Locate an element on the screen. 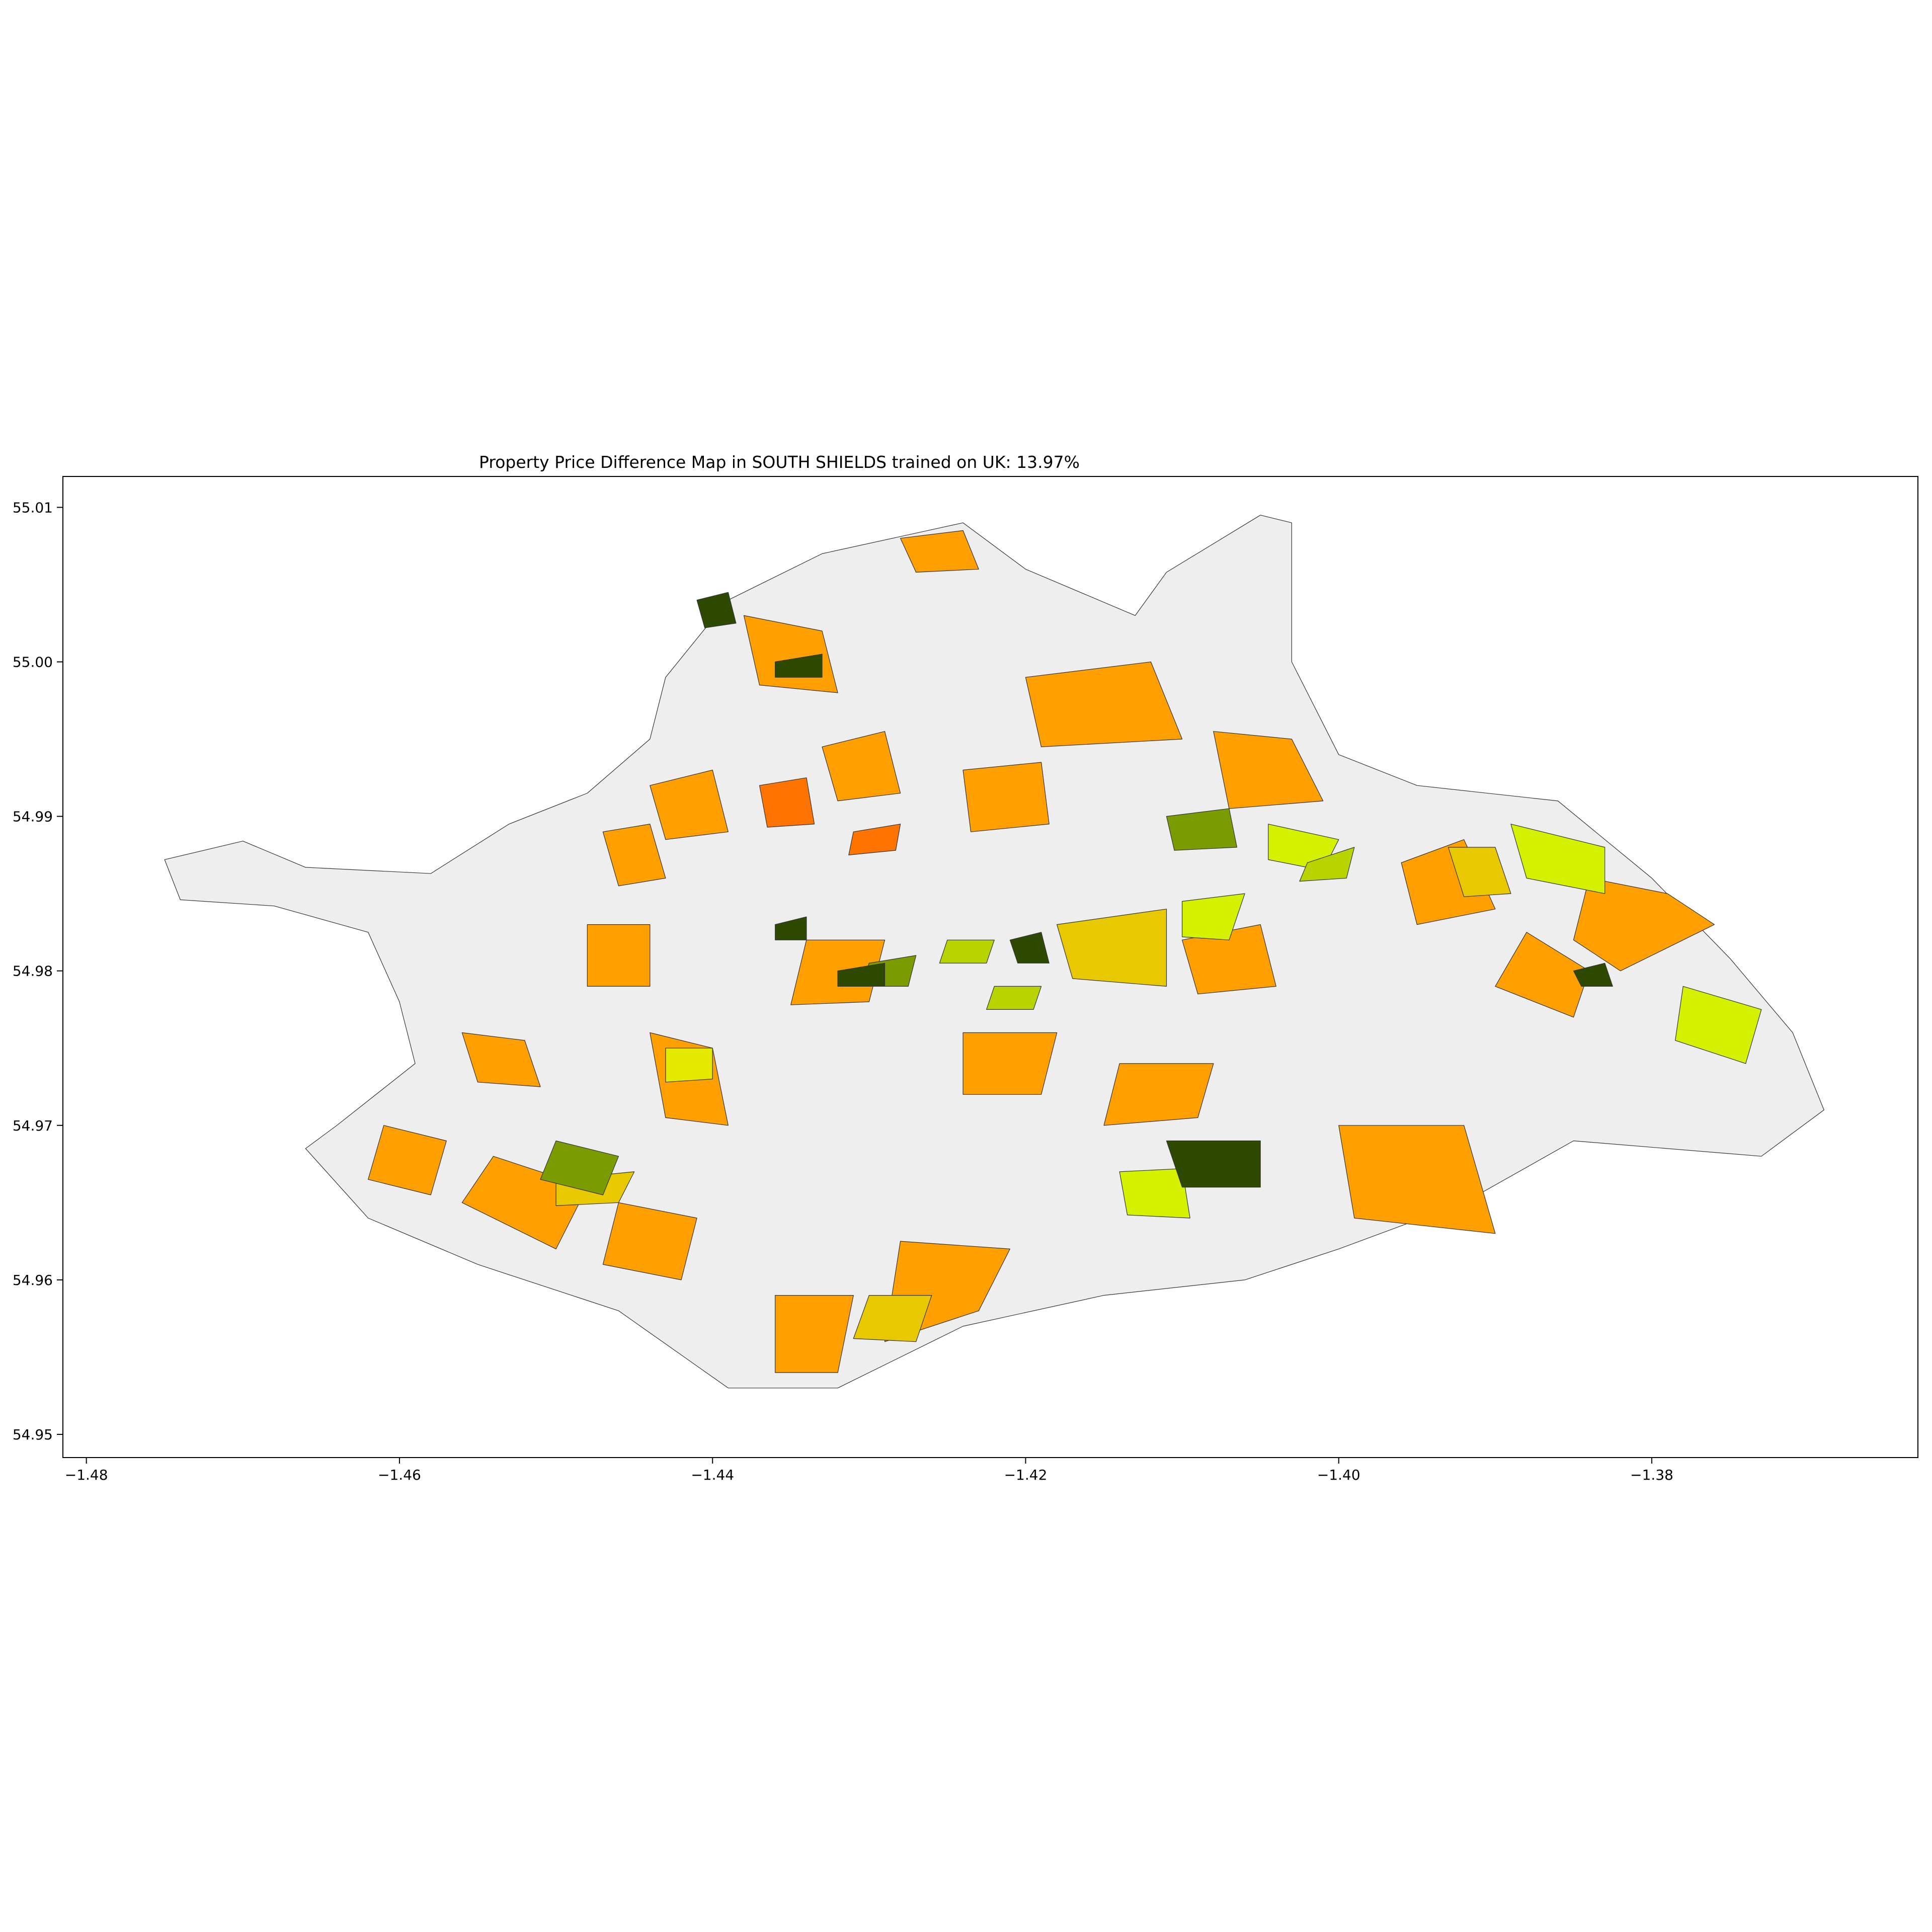  y-tick-label: 54.98 is located at coordinates (33, 972).